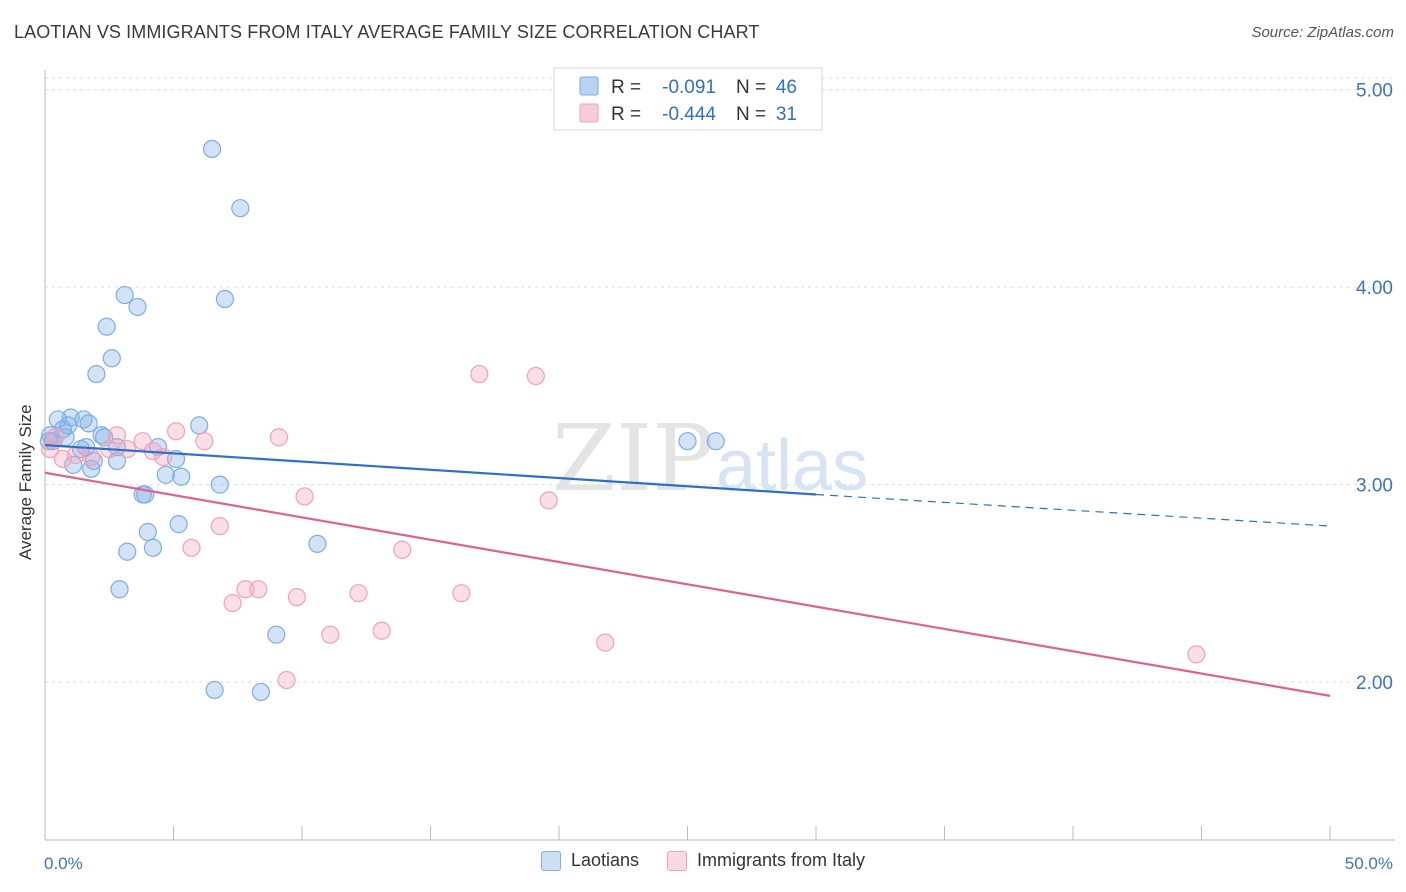  I want to click on legend-item-italy: Immigrants from Italy, so click(766, 860).